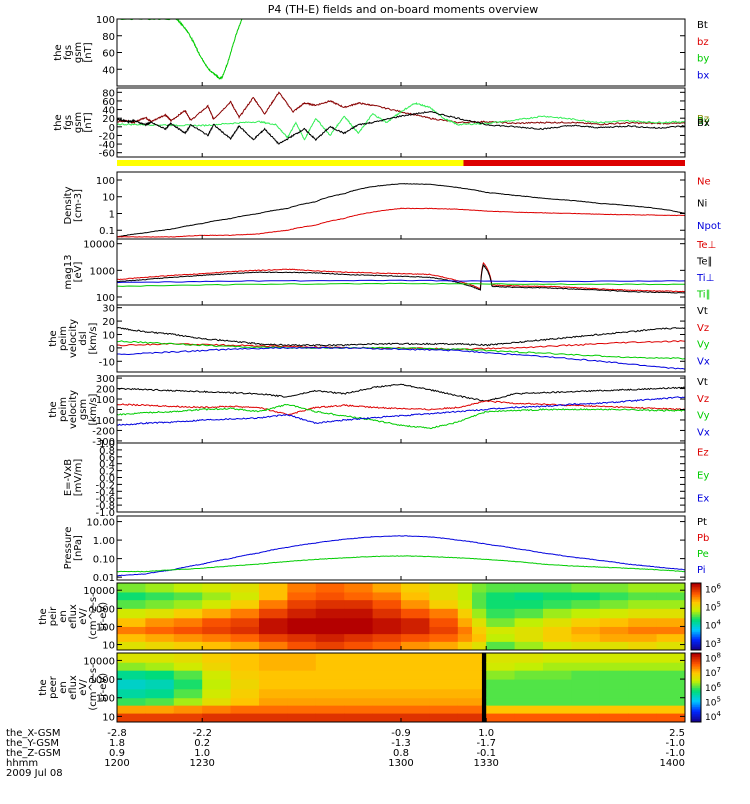 The image size is (750, 804). What do you see at coordinates (105, 379) in the screenshot?
I see `y-tick-label: 300` at bounding box center [105, 379].